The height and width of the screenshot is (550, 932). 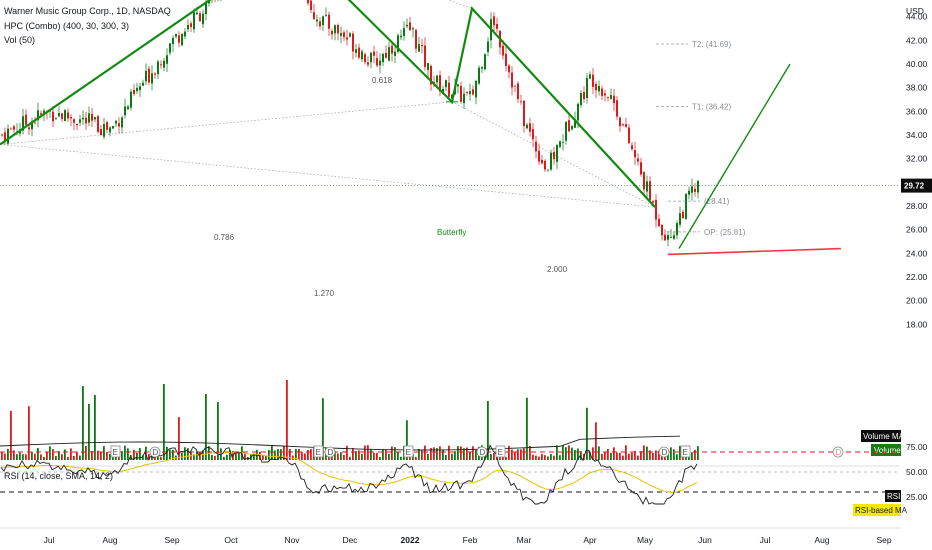 What do you see at coordinates (524, 540) in the screenshot?
I see `time-tick-label: Mar` at bounding box center [524, 540].